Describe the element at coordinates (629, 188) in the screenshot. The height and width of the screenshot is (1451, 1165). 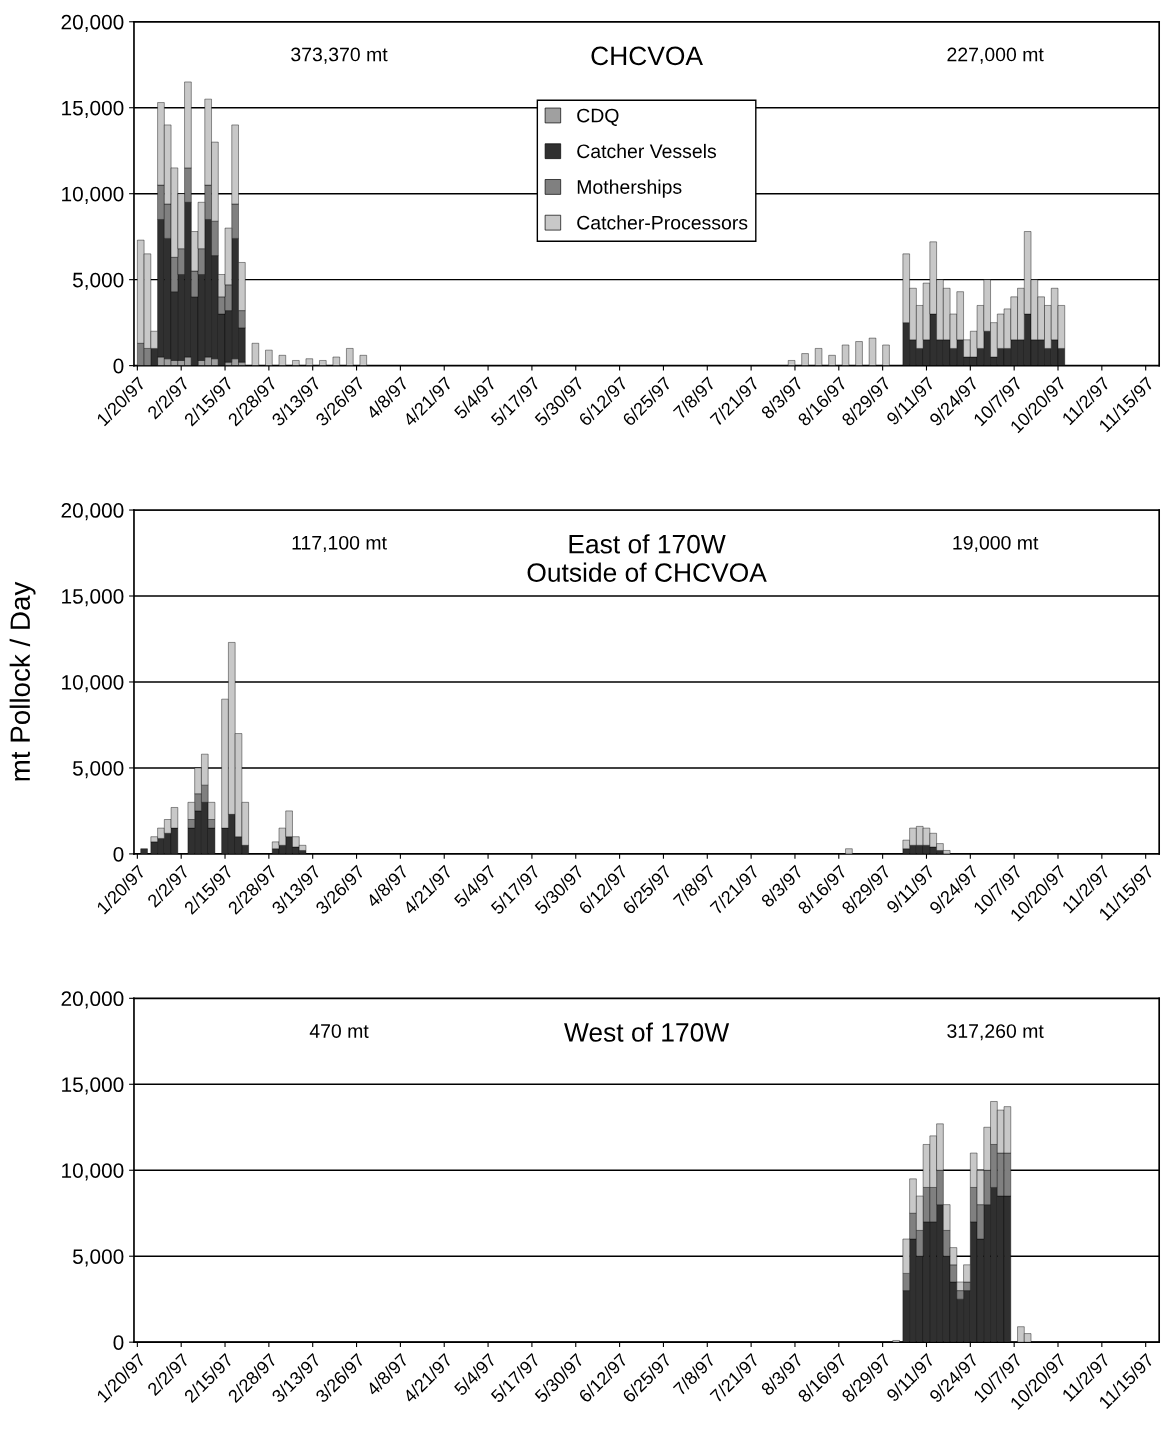
I see `legend-label: Motherships` at that location.